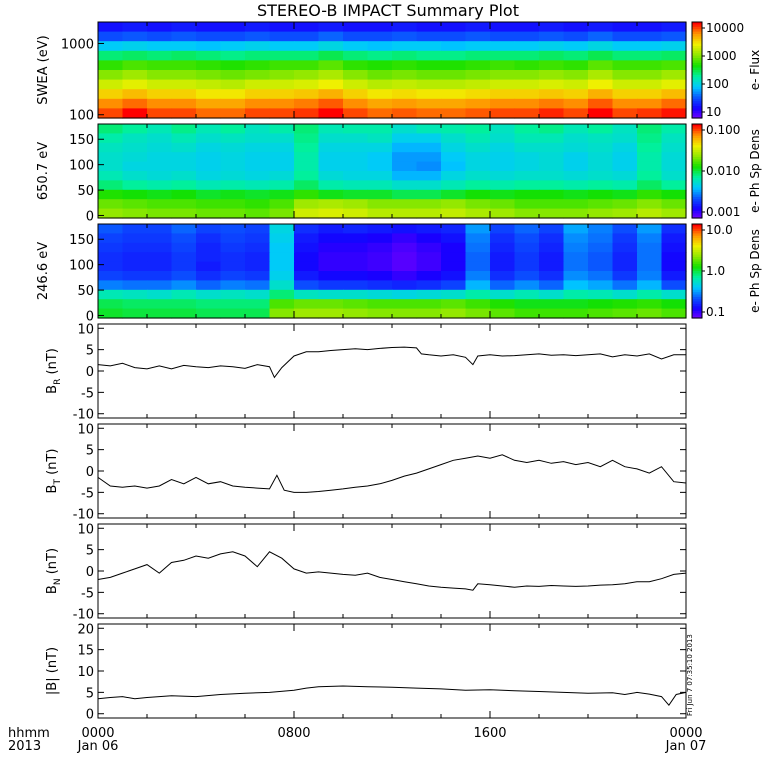 The width and height of the screenshot is (780, 780). Describe the element at coordinates (58, 482) in the screenshot. I see `y-label-subscript: T` at that location.